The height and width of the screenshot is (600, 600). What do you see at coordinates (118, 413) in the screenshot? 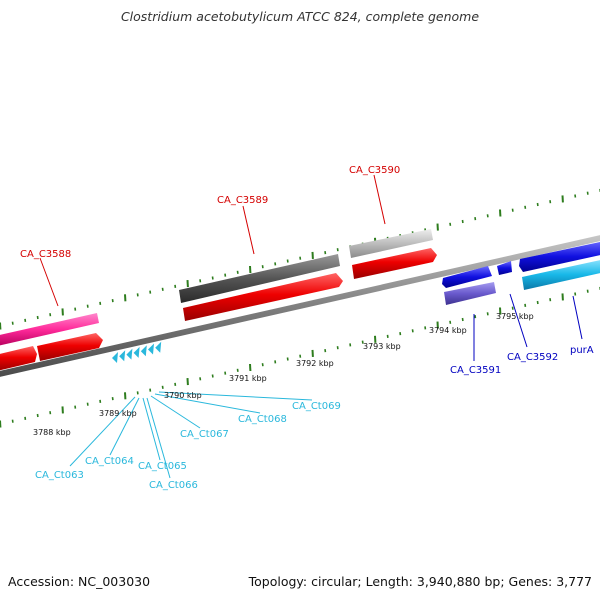
I see `scale-label-3789: 3789 kbp` at bounding box center [118, 413].